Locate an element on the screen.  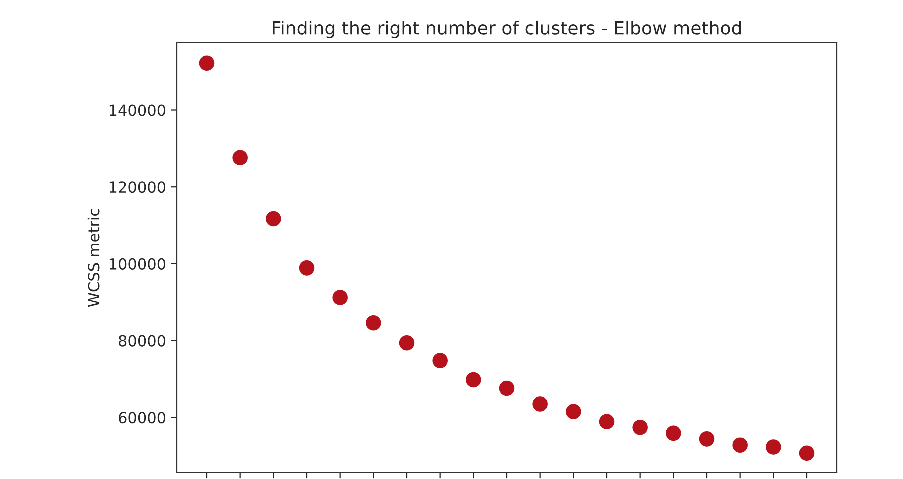
y-tick-label: 140000 is located at coordinates (138, 110).